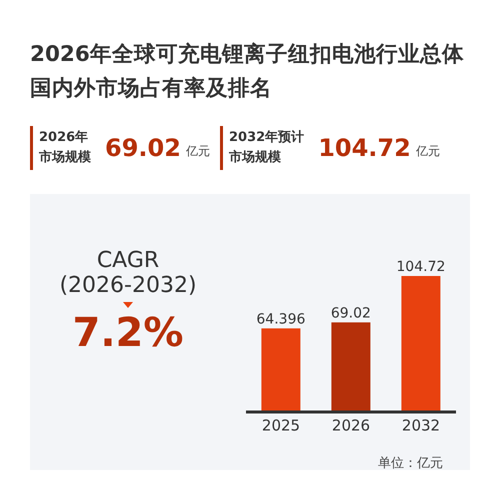 Image resolution: width=498 pixels, height=498 pixels. What do you see at coordinates (281, 319) in the screenshot?
I see `data-label: 64.396` at bounding box center [281, 319].